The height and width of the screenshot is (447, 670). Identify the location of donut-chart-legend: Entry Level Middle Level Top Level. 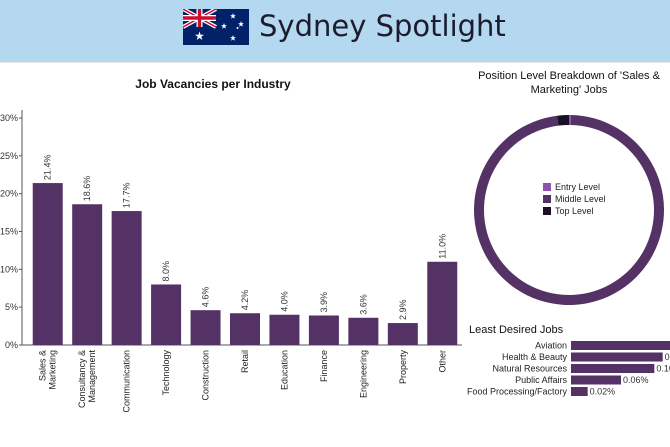
(574, 199).